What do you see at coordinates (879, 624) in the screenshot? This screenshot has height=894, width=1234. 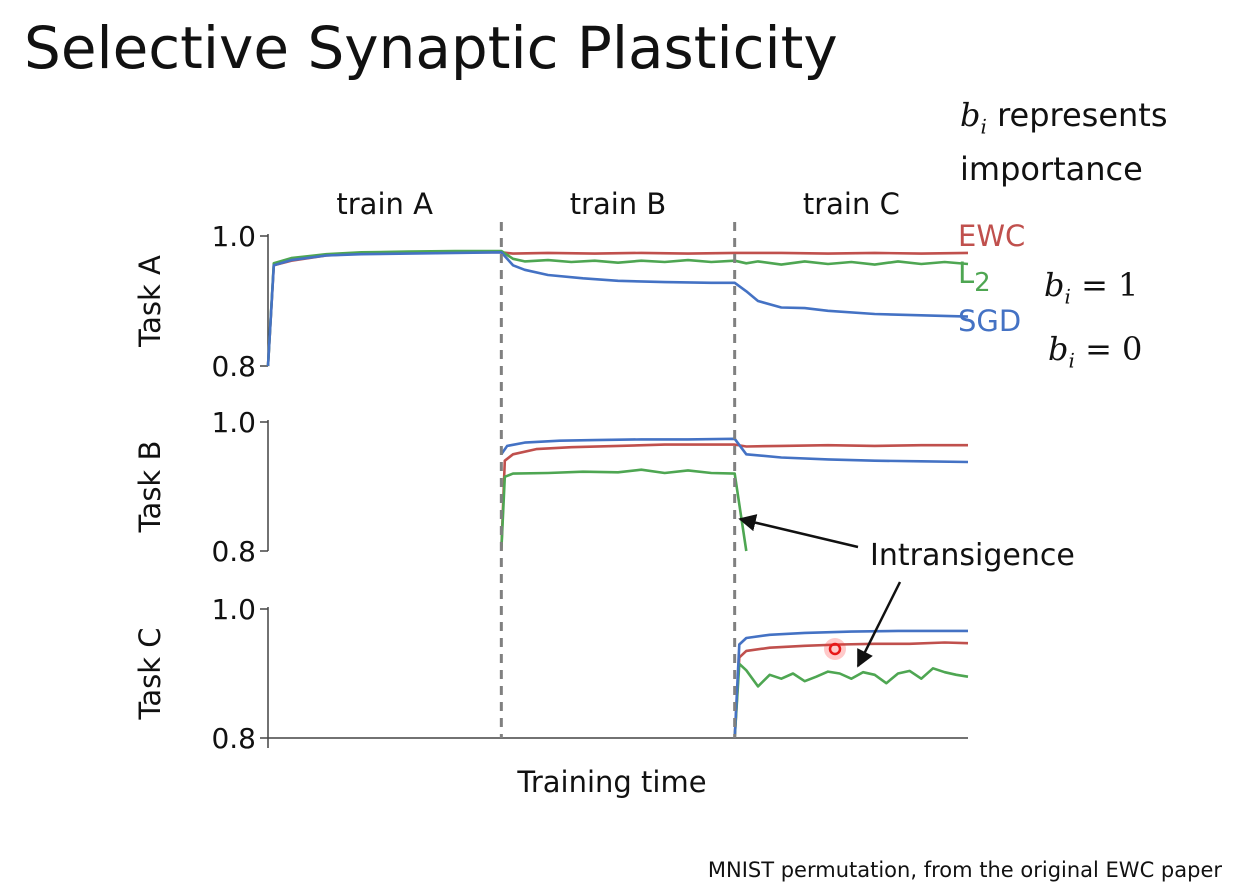 I see `annotation-arrow-task-c` at bounding box center [879, 624].